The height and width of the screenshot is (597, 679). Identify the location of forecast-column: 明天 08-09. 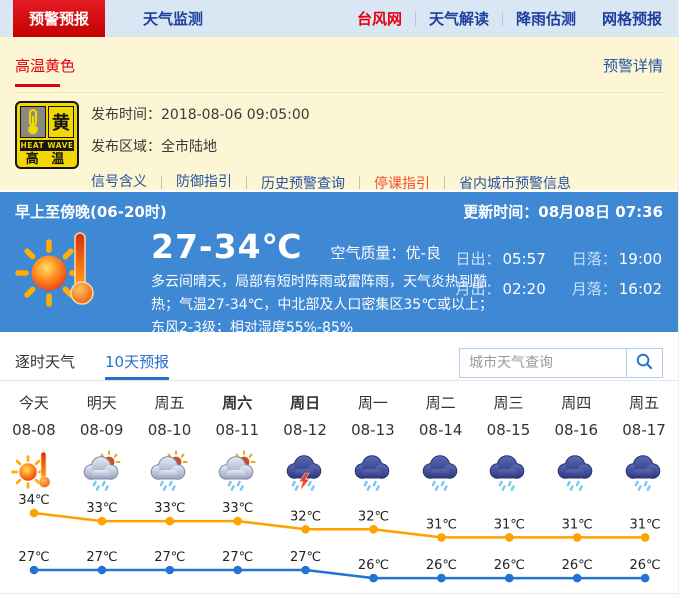
(102, 442).